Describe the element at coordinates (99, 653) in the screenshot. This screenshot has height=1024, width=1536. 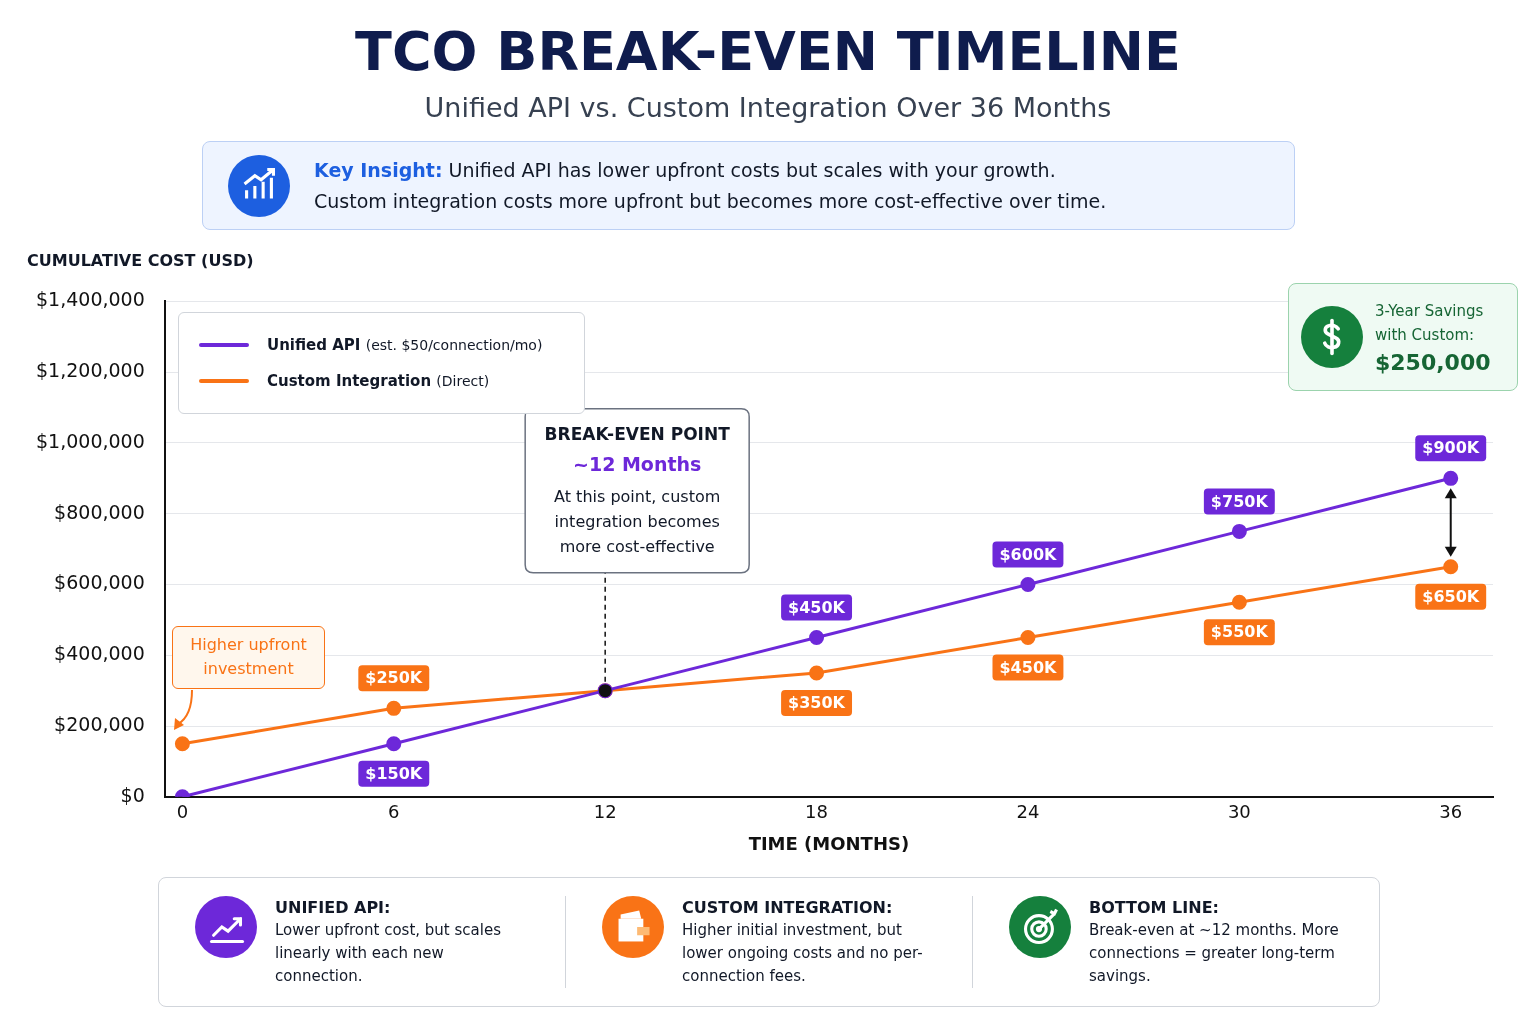
I see `y-tick-label: $400,000` at that location.